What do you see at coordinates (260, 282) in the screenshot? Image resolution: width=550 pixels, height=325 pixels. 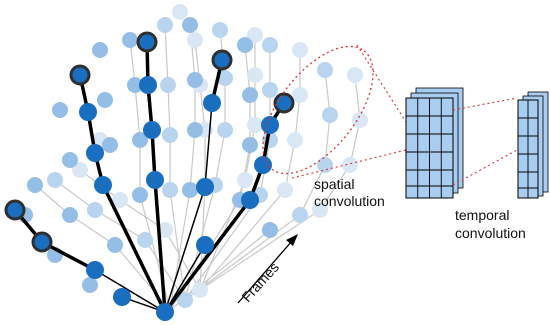 I see `frames-label: Frames` at bounding box center [260, 282].